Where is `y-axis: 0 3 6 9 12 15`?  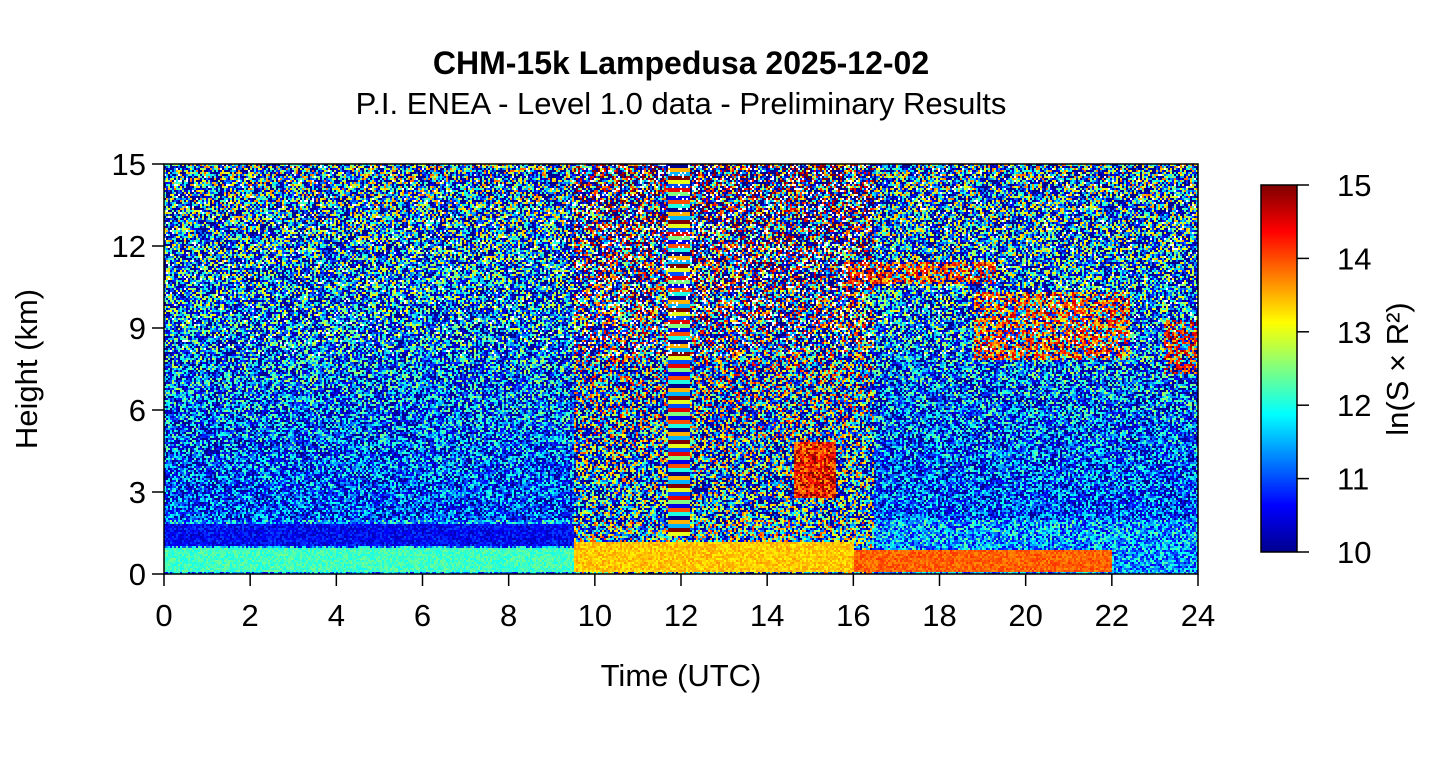 y-axis: 0 3 6 9 12 15 is located at coordinates (138, 369).